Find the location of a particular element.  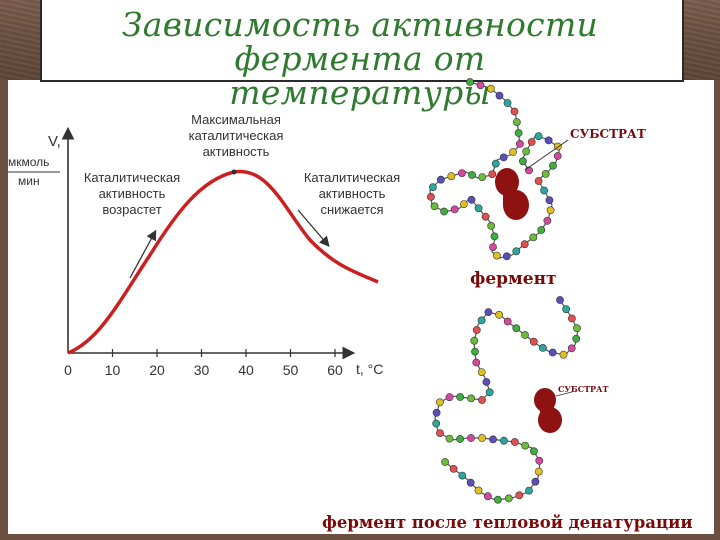

substrate-bottom is located at coordinates (548, 410).